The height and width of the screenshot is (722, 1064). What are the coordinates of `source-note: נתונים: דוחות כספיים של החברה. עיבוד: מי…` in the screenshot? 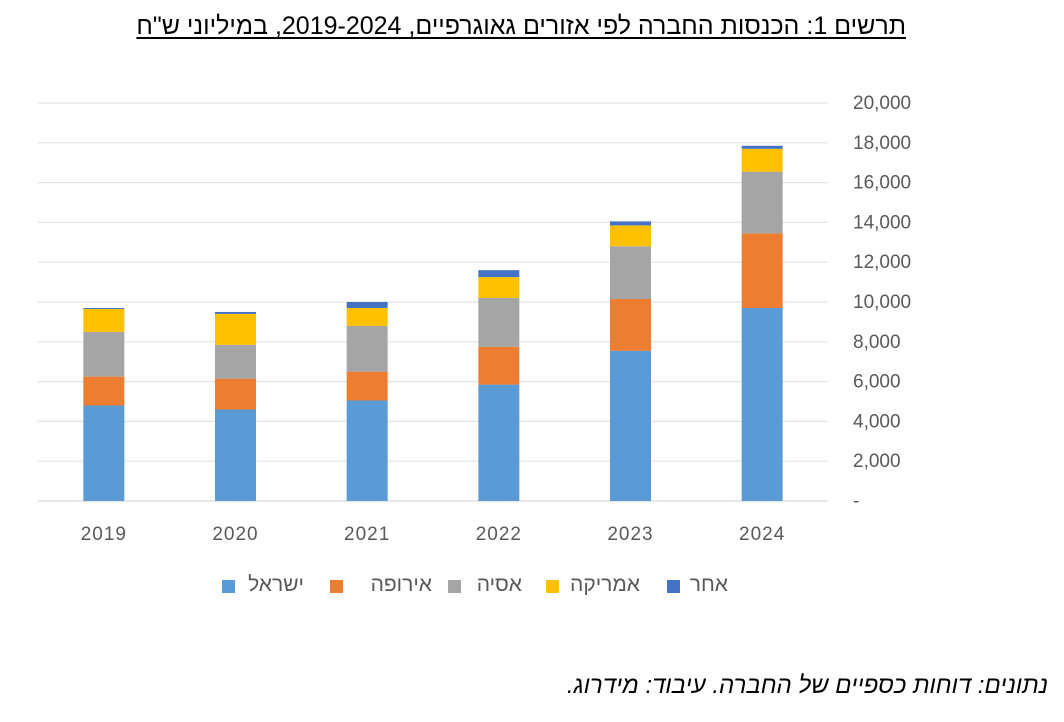 It's located at (807, 685).